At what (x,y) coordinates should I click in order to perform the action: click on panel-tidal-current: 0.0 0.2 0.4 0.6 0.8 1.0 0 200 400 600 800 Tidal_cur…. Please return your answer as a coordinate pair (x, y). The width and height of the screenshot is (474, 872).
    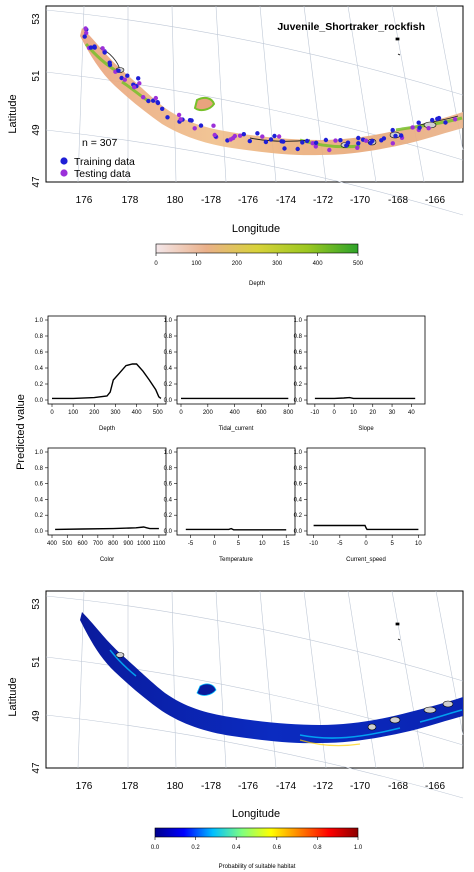
    Looking at the image, I should click on (230, 373).